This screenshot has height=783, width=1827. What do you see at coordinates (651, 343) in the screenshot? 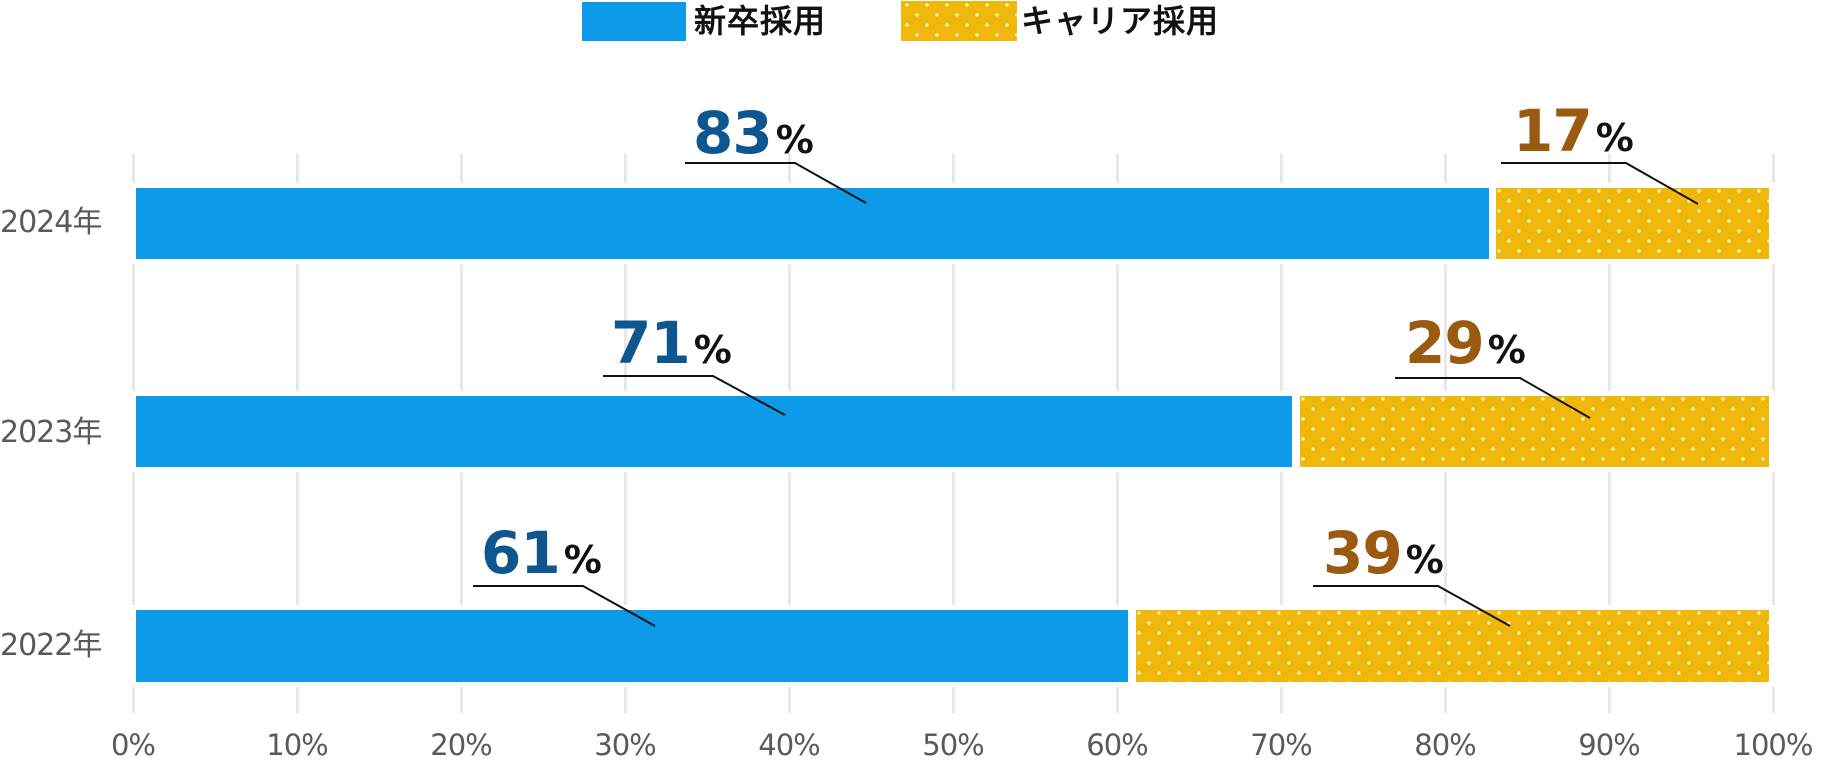
I see `value-number: 71` at bounding box center [651, 343].